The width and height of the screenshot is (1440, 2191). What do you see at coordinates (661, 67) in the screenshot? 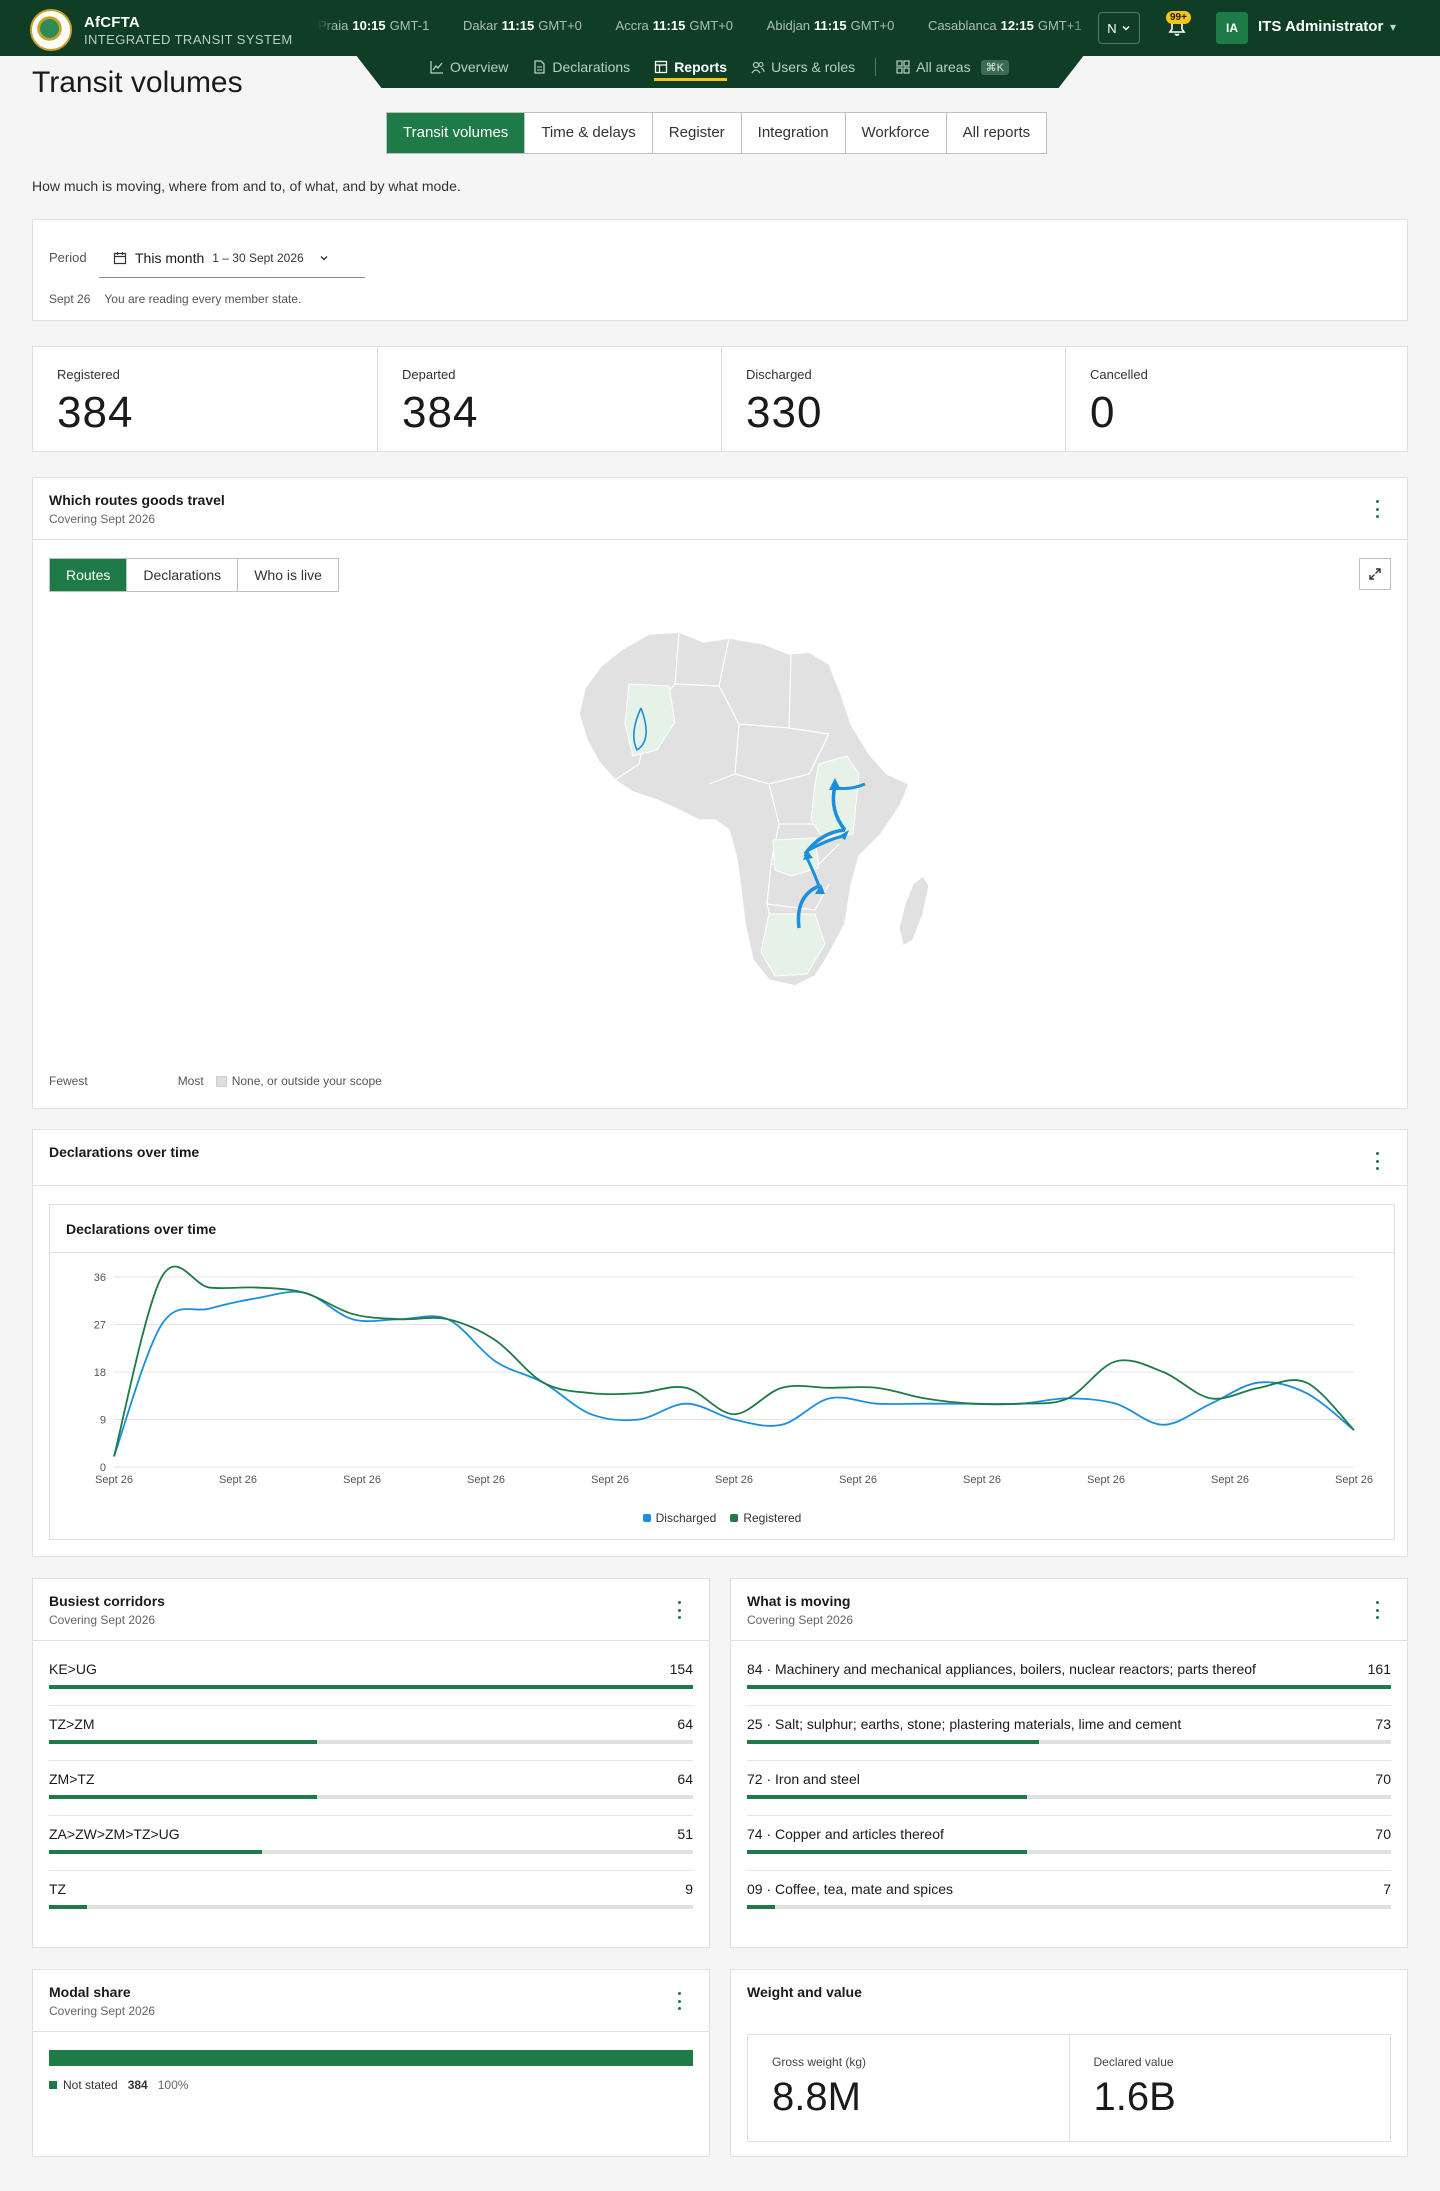
I see `table-icon` at bounding box center [661, 67].